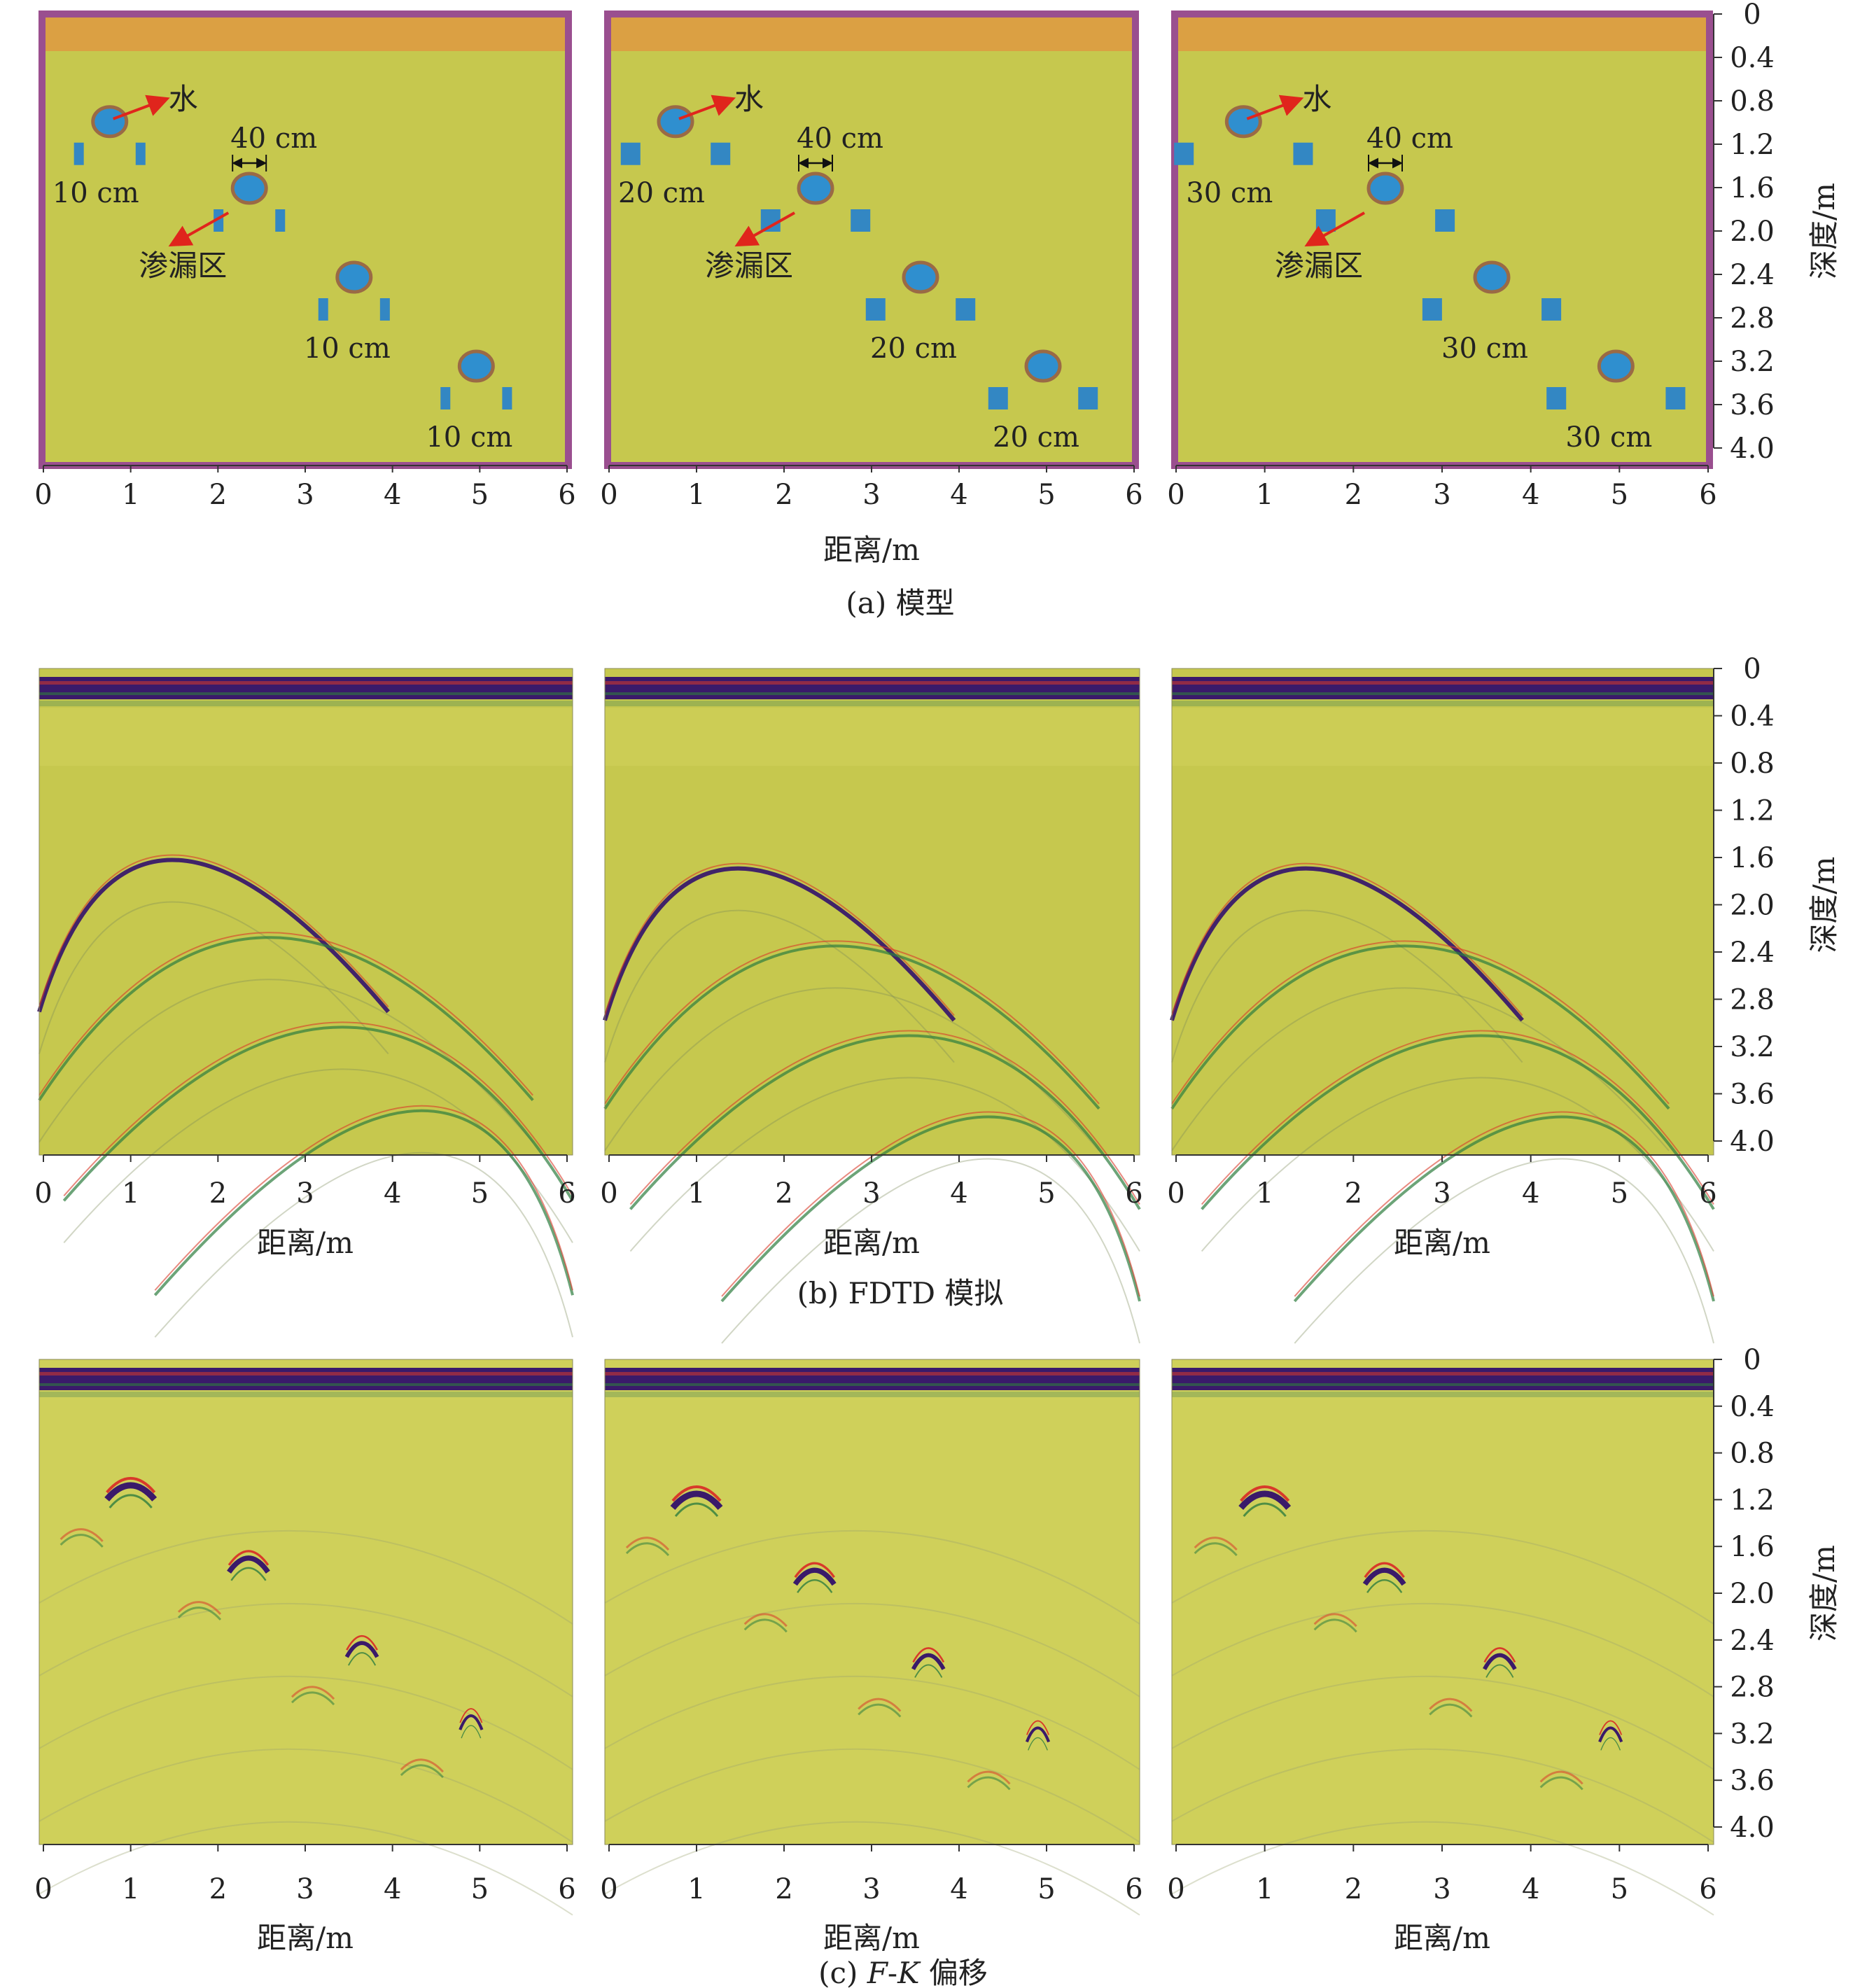  I want to click on x-tick-label: 1, so click(696, 495).